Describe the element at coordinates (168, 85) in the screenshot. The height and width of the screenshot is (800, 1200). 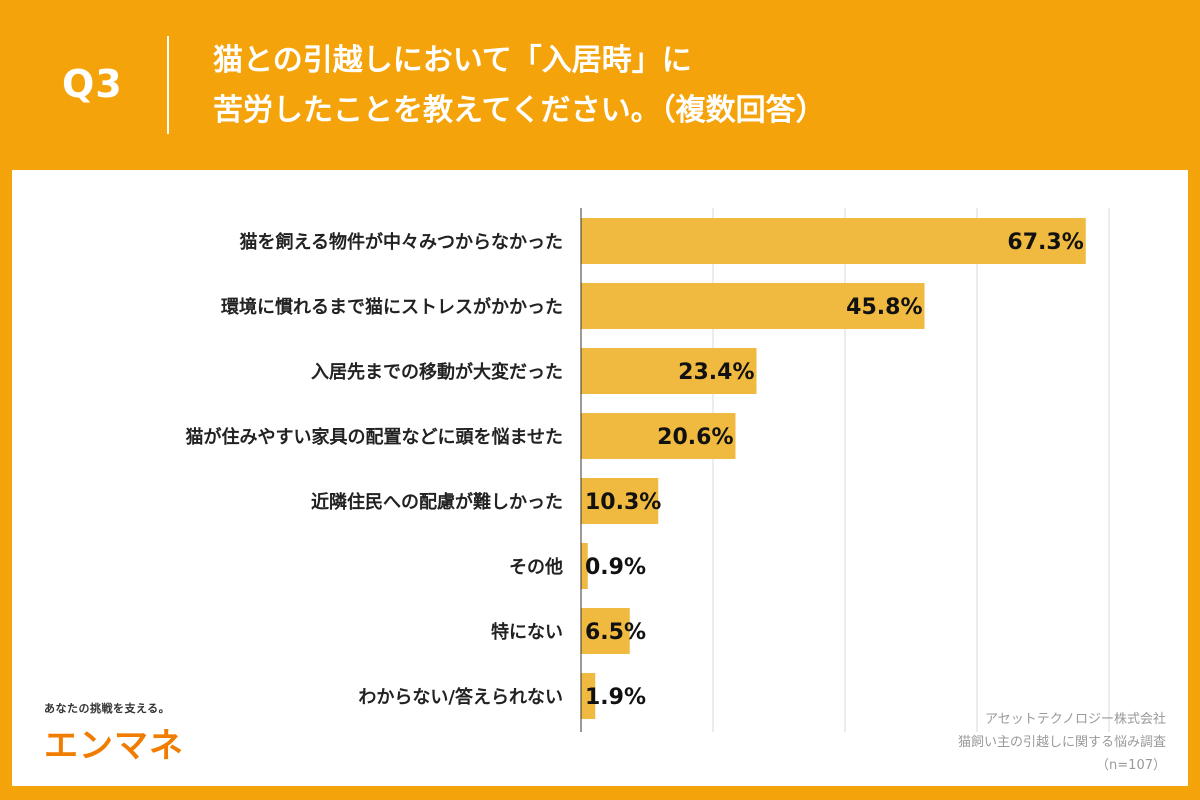
I see `header-divider` at that location.